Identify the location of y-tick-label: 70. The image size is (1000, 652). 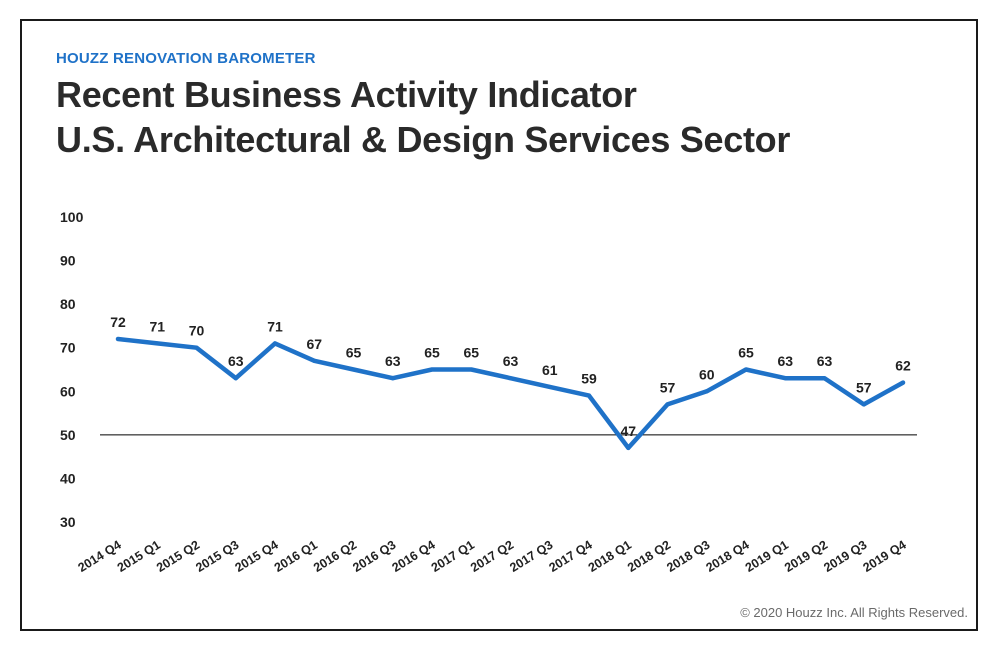
(68, 348).